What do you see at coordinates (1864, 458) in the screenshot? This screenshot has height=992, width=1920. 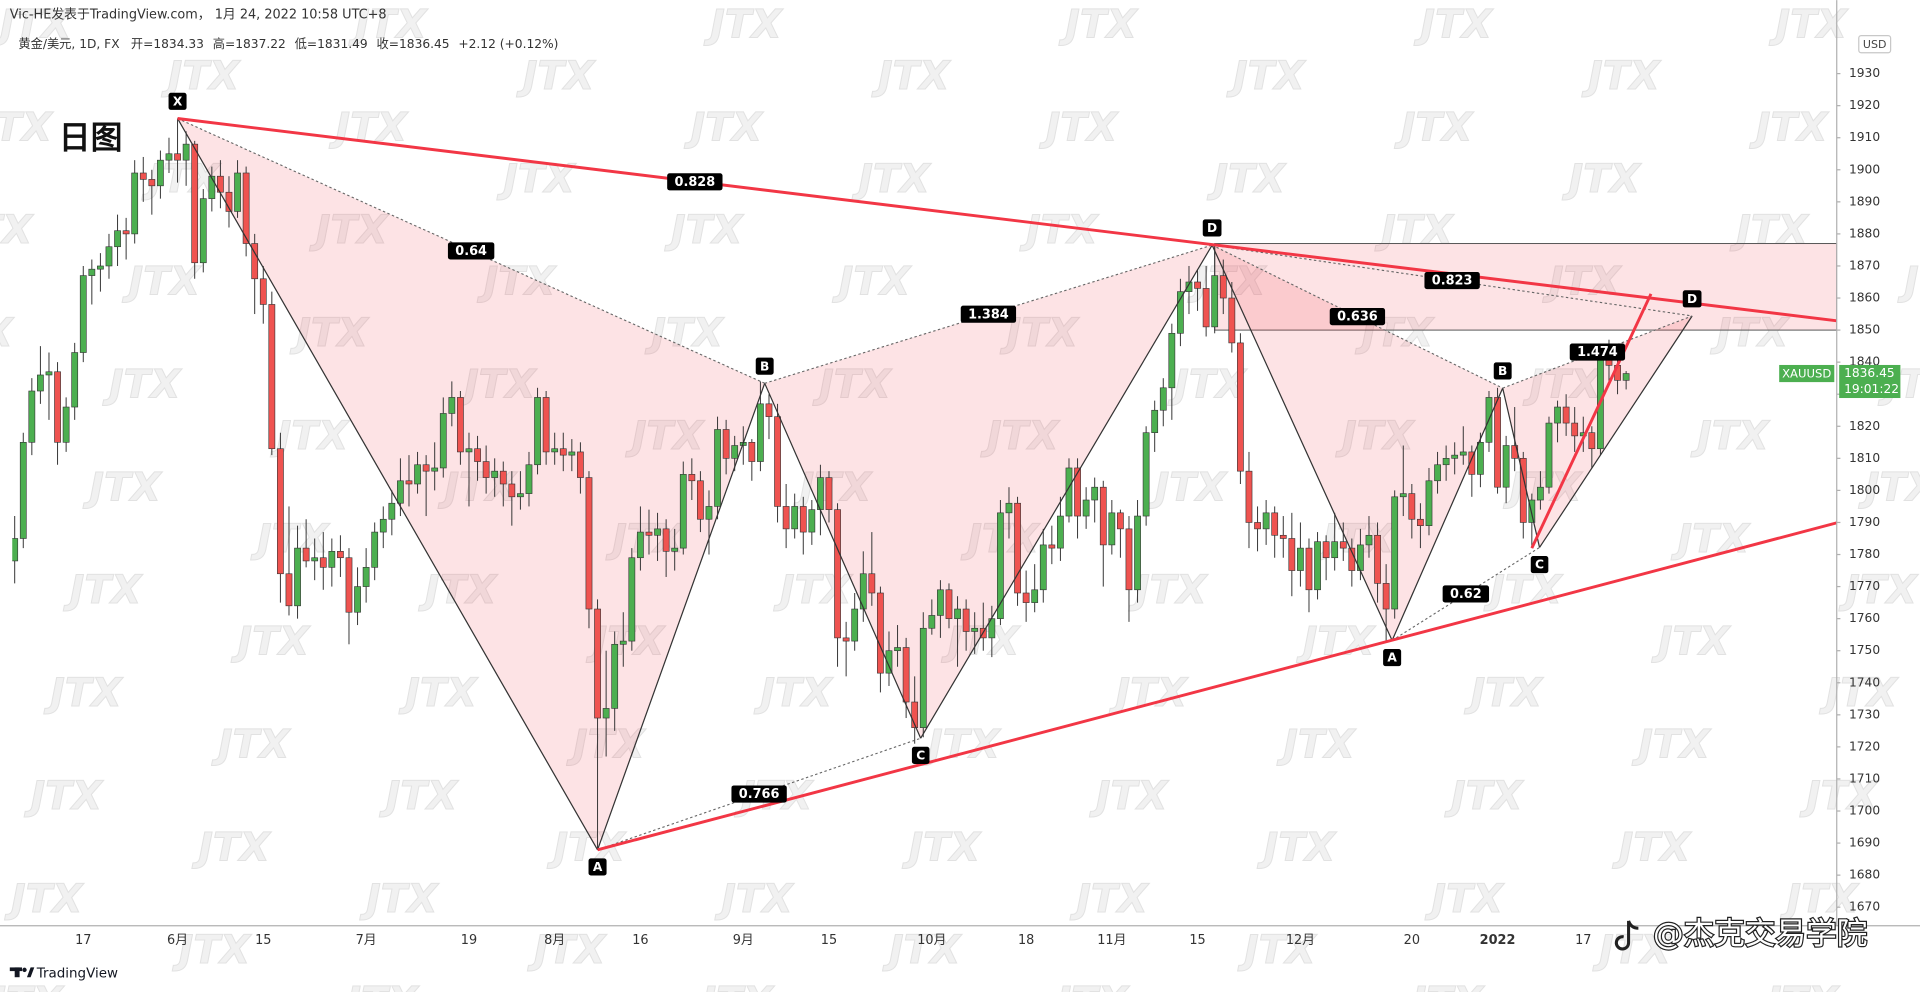 I see `y-tick-label: 1810` at bounding box center [1864, 458].